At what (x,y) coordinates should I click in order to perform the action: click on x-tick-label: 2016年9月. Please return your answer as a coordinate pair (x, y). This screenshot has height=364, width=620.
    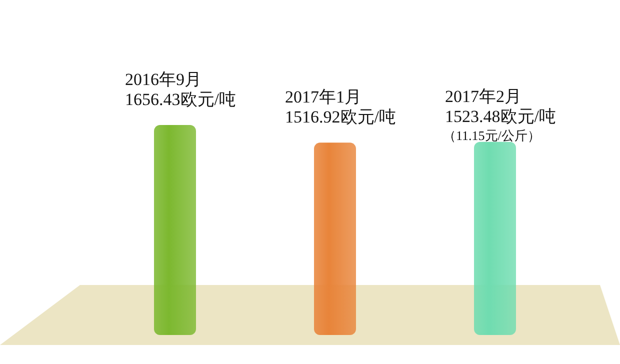
    Looking at the image, I should click on (163, 79).